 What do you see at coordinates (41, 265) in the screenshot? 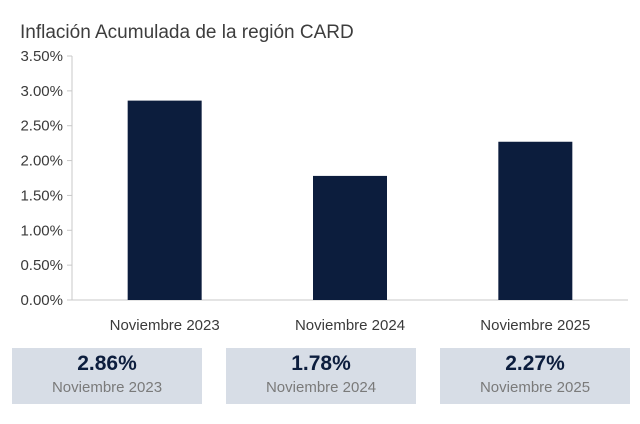
I see `y-tick-label: 0.50%` at bounding box center [41, 265].